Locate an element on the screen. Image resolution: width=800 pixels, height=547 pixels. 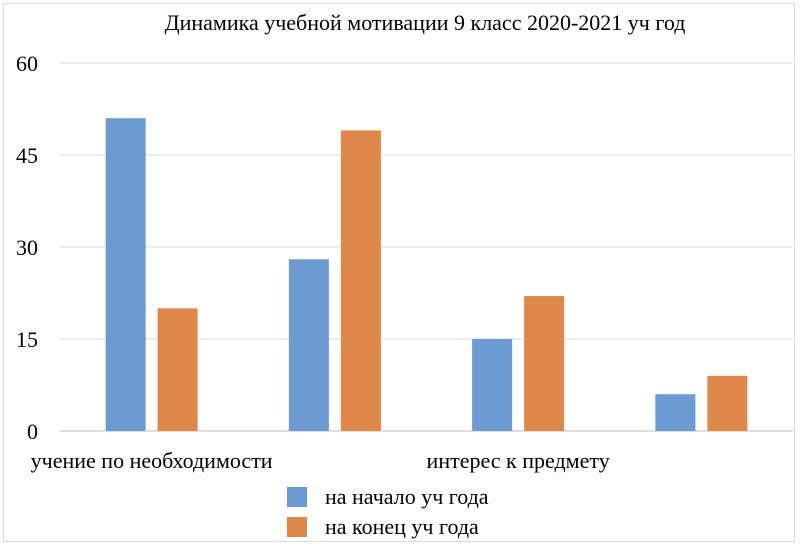
legend-swatch-end is located at coordinates (297, 527).